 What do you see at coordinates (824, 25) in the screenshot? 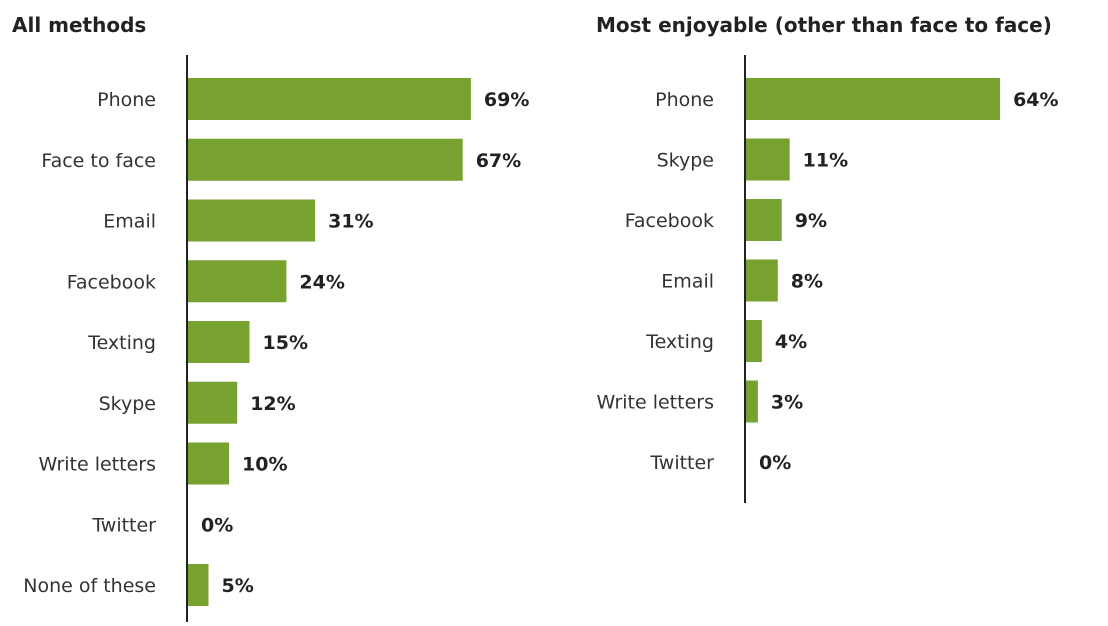
I see `chart-title-most-enjoyable: Most enjoyable (other than face to face)` at bounding box center [824, 25].